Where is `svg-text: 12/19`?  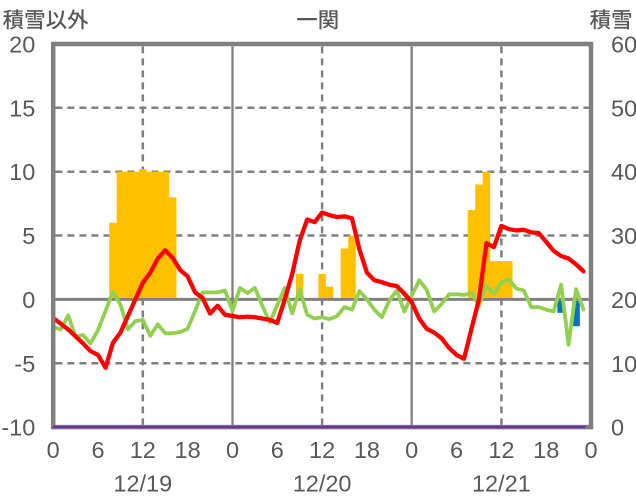 svg-text: 12/19 is located at coordinates (142, 483).